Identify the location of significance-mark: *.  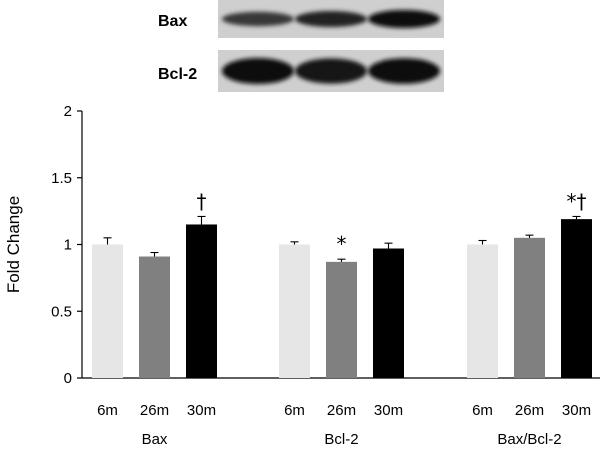
(342, 244).